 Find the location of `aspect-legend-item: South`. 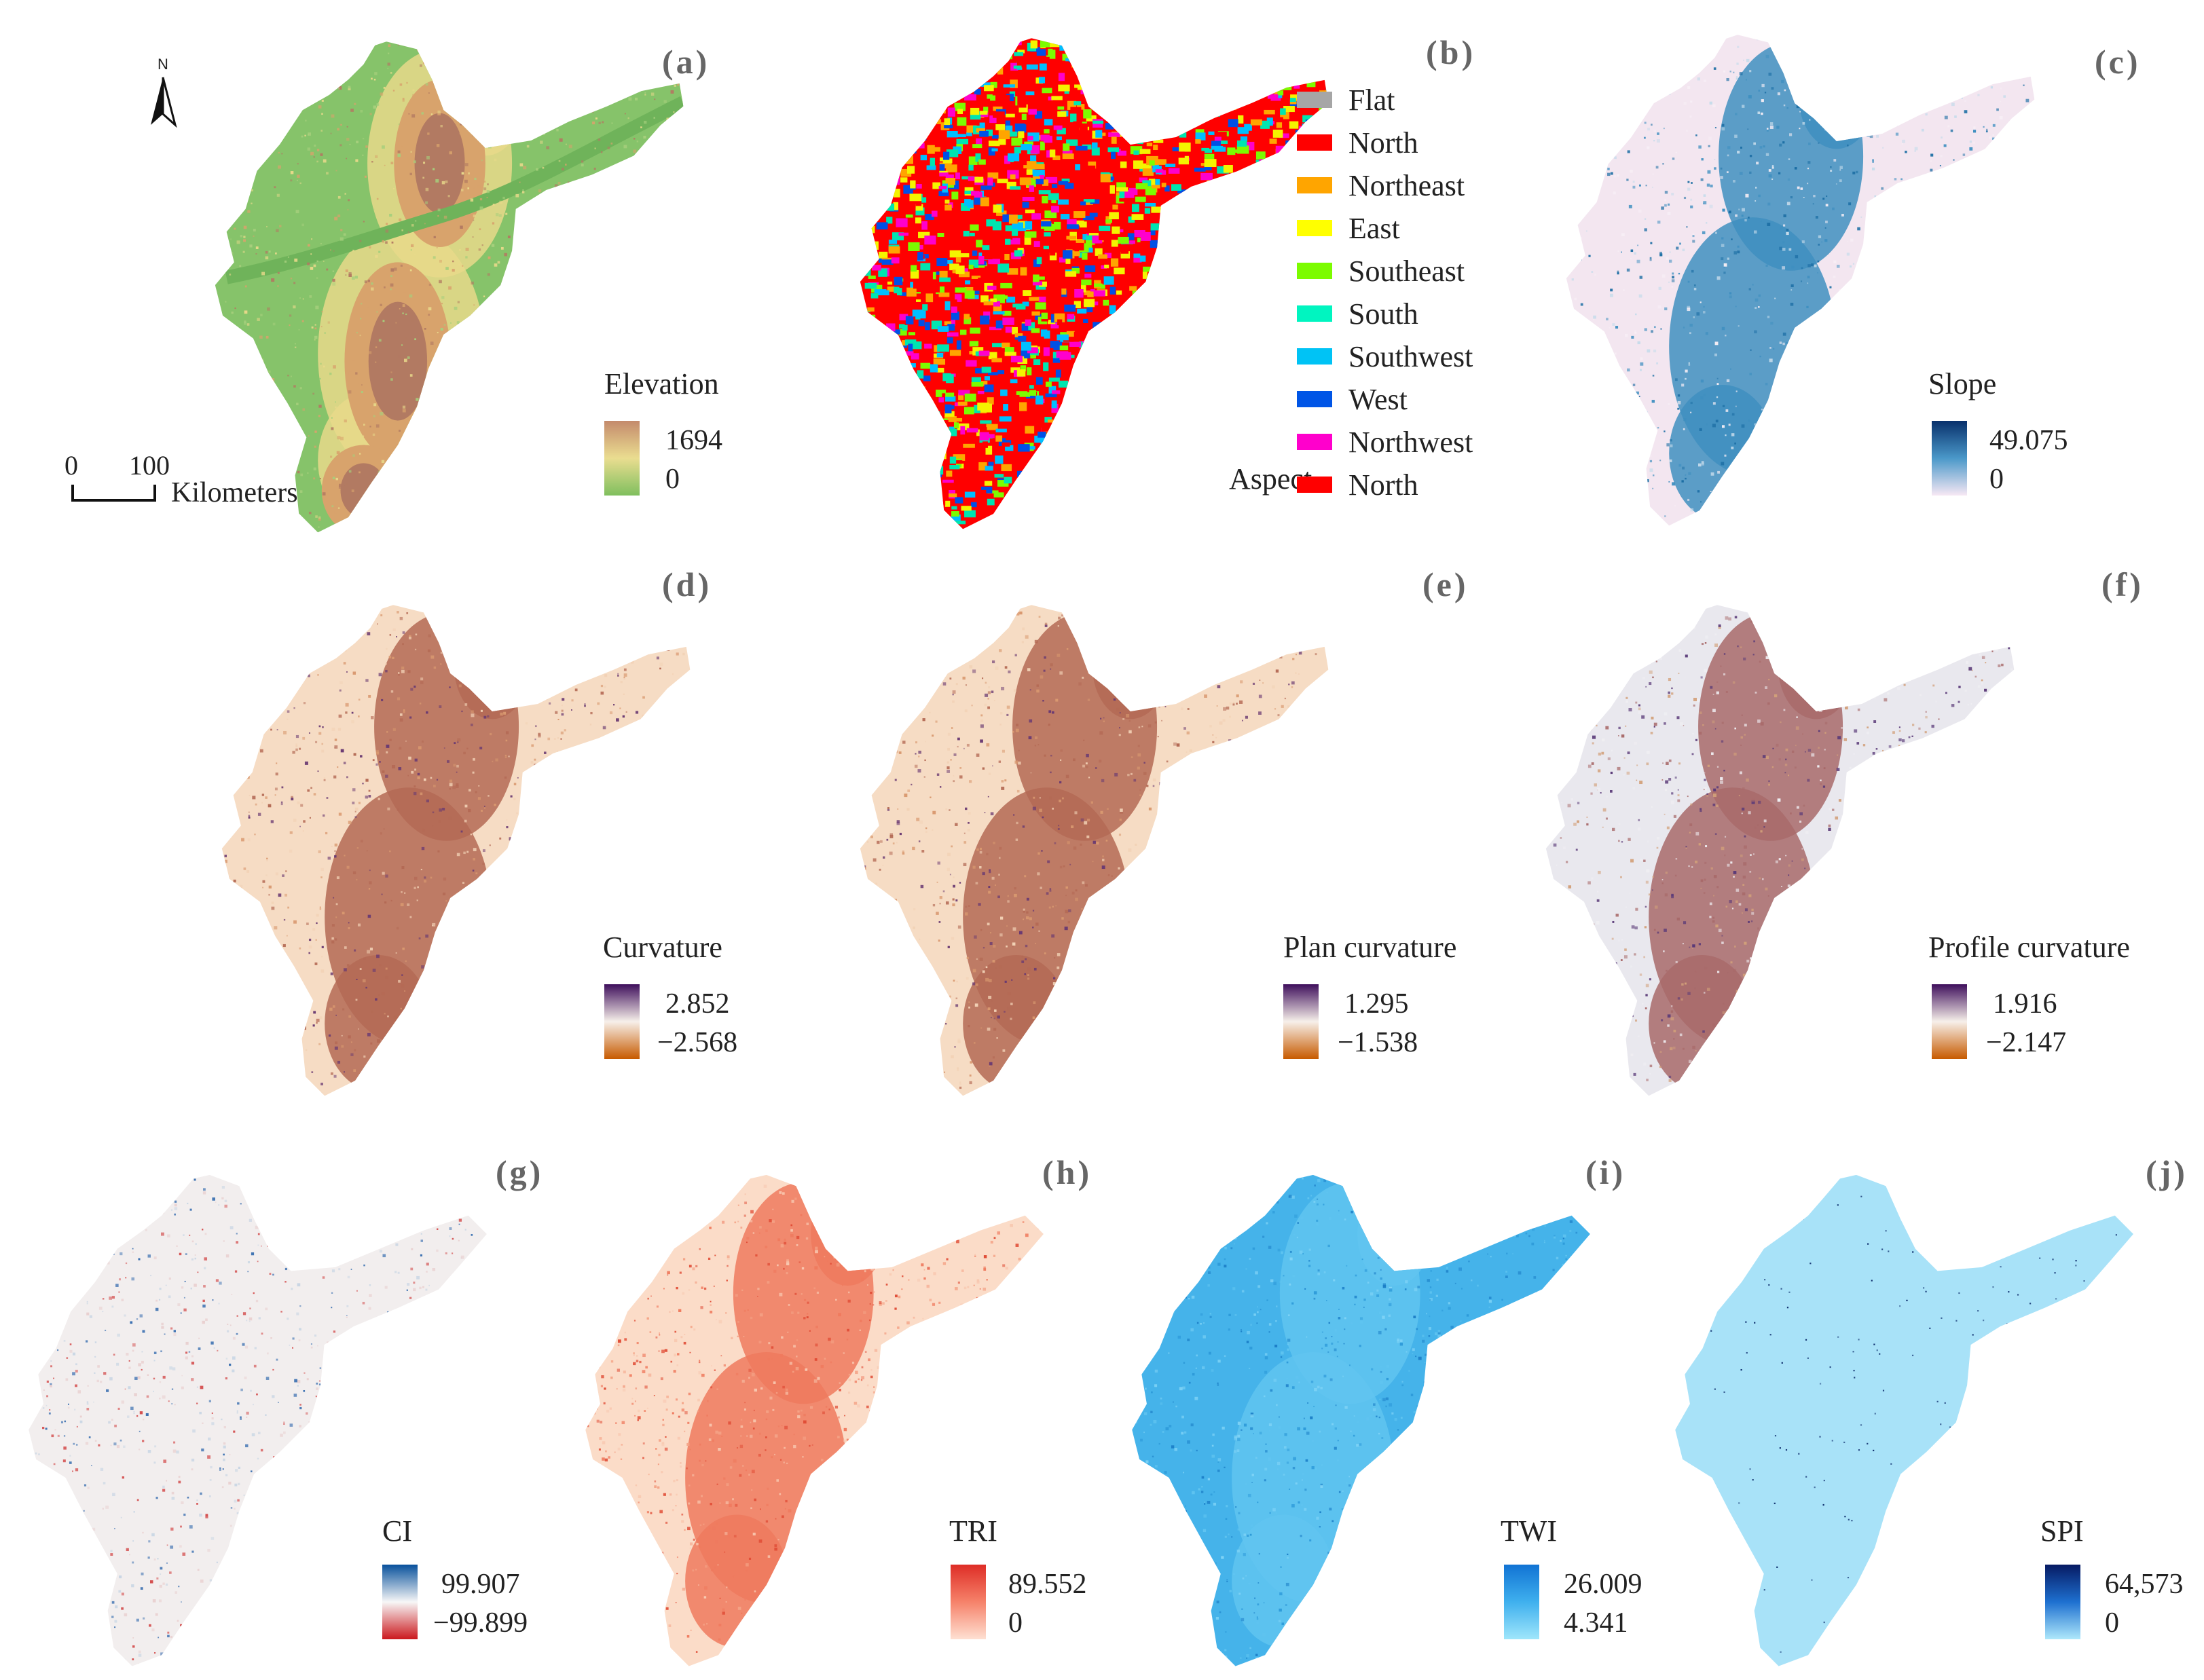

aspect-legend-item: South is located at coordinates (1357, 314).